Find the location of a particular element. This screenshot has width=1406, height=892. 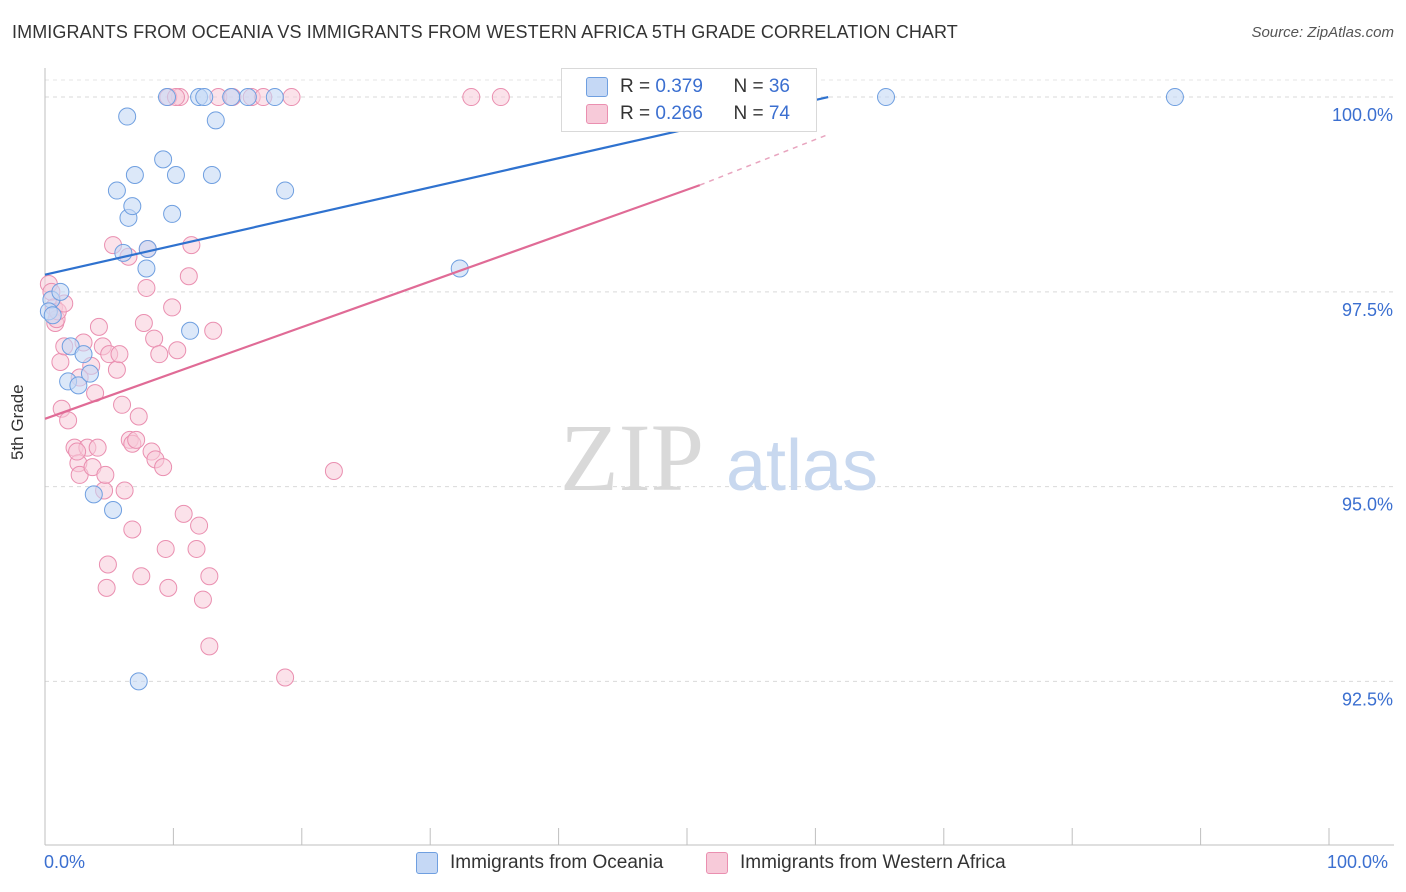

legend-swatch-oceania is located at coordinates (597, 87).